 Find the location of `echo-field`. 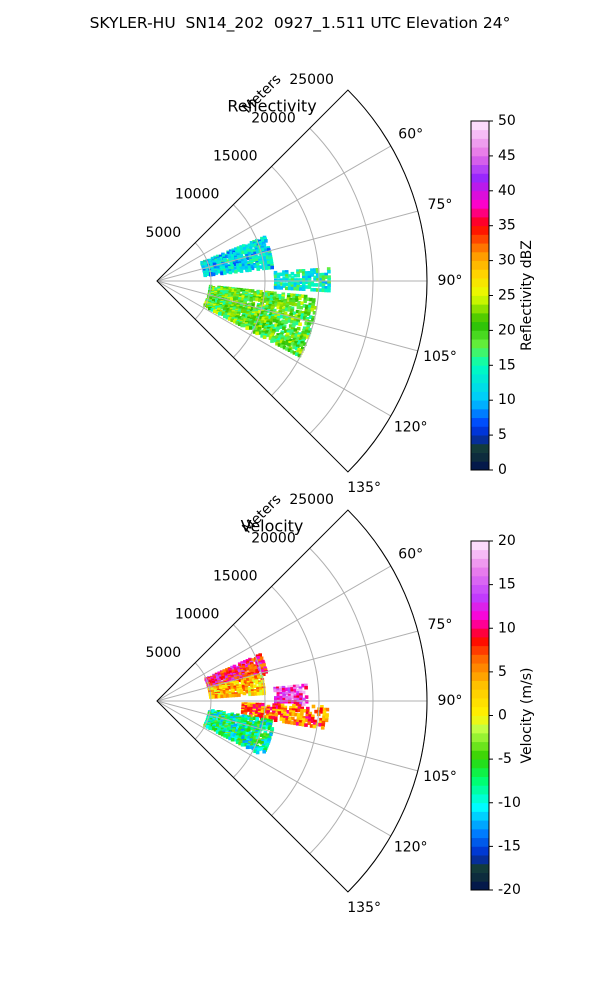

echo-field is located at coordinates (266, 704).